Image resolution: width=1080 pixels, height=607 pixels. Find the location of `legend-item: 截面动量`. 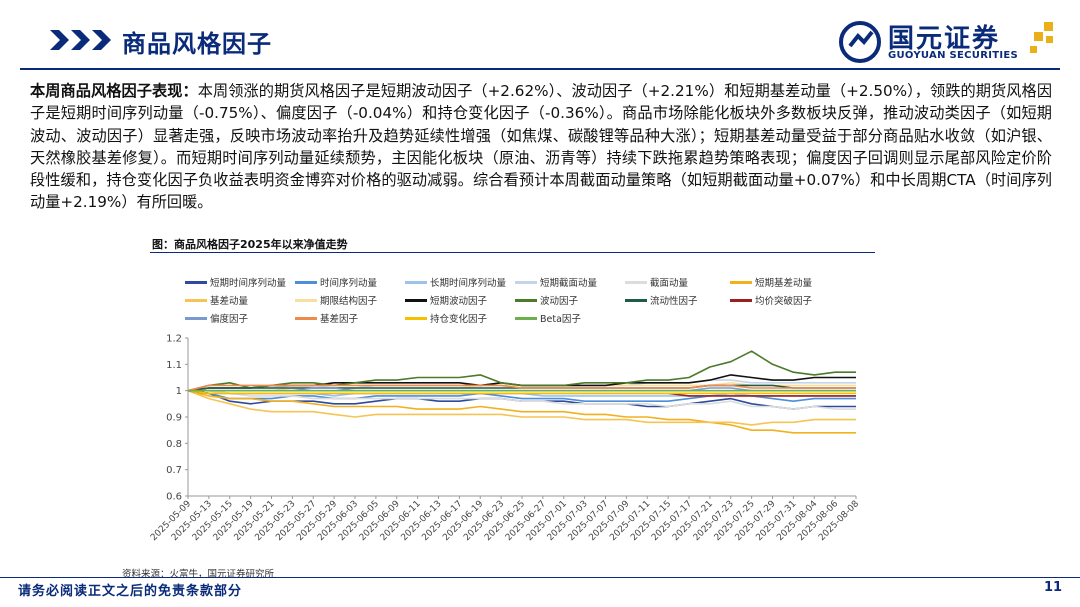

legend-item: 截面动量 is located at coordinates (656, 282).